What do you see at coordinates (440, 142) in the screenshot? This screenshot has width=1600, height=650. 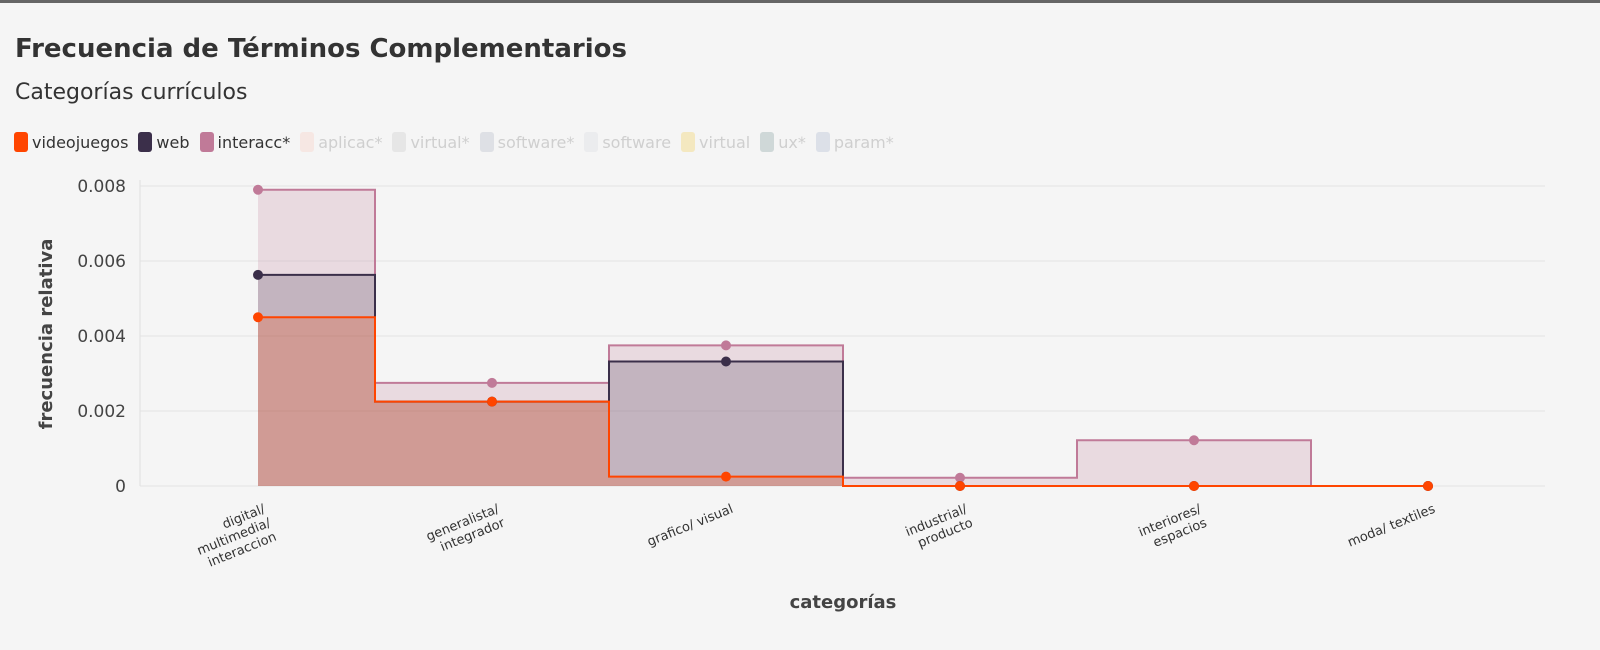 I see `legend-label: virtual*` at bounding box center [440, 142].